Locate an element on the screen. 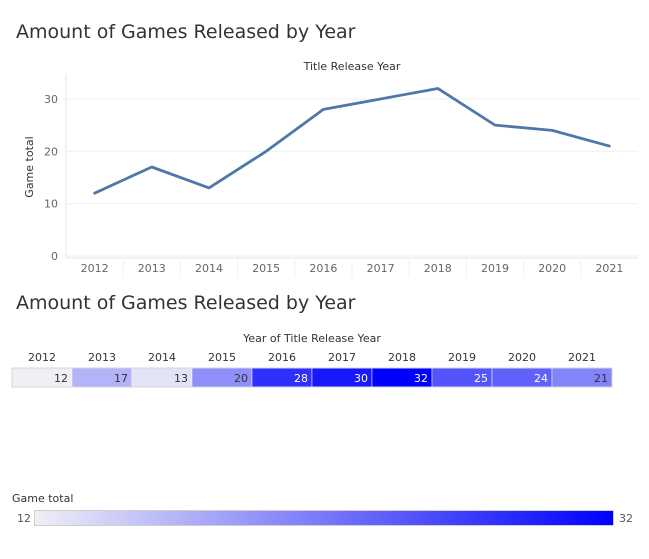  heatmap-column-header: 2014 is located at coordinates (162, 357).